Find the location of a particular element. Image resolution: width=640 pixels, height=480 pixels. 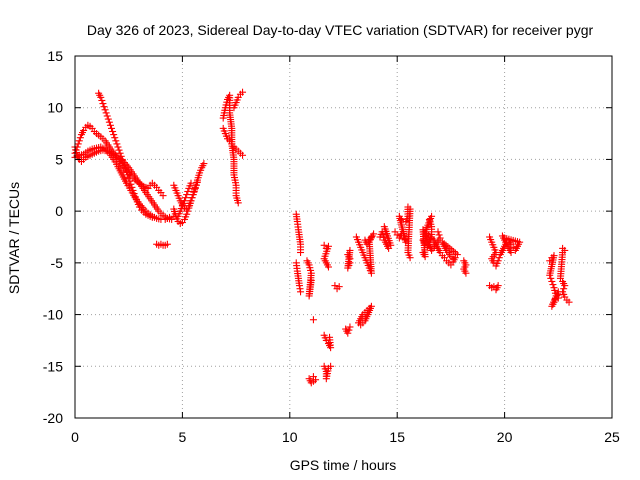

y-tick-label: 15 is located at coordinates (55, 56).